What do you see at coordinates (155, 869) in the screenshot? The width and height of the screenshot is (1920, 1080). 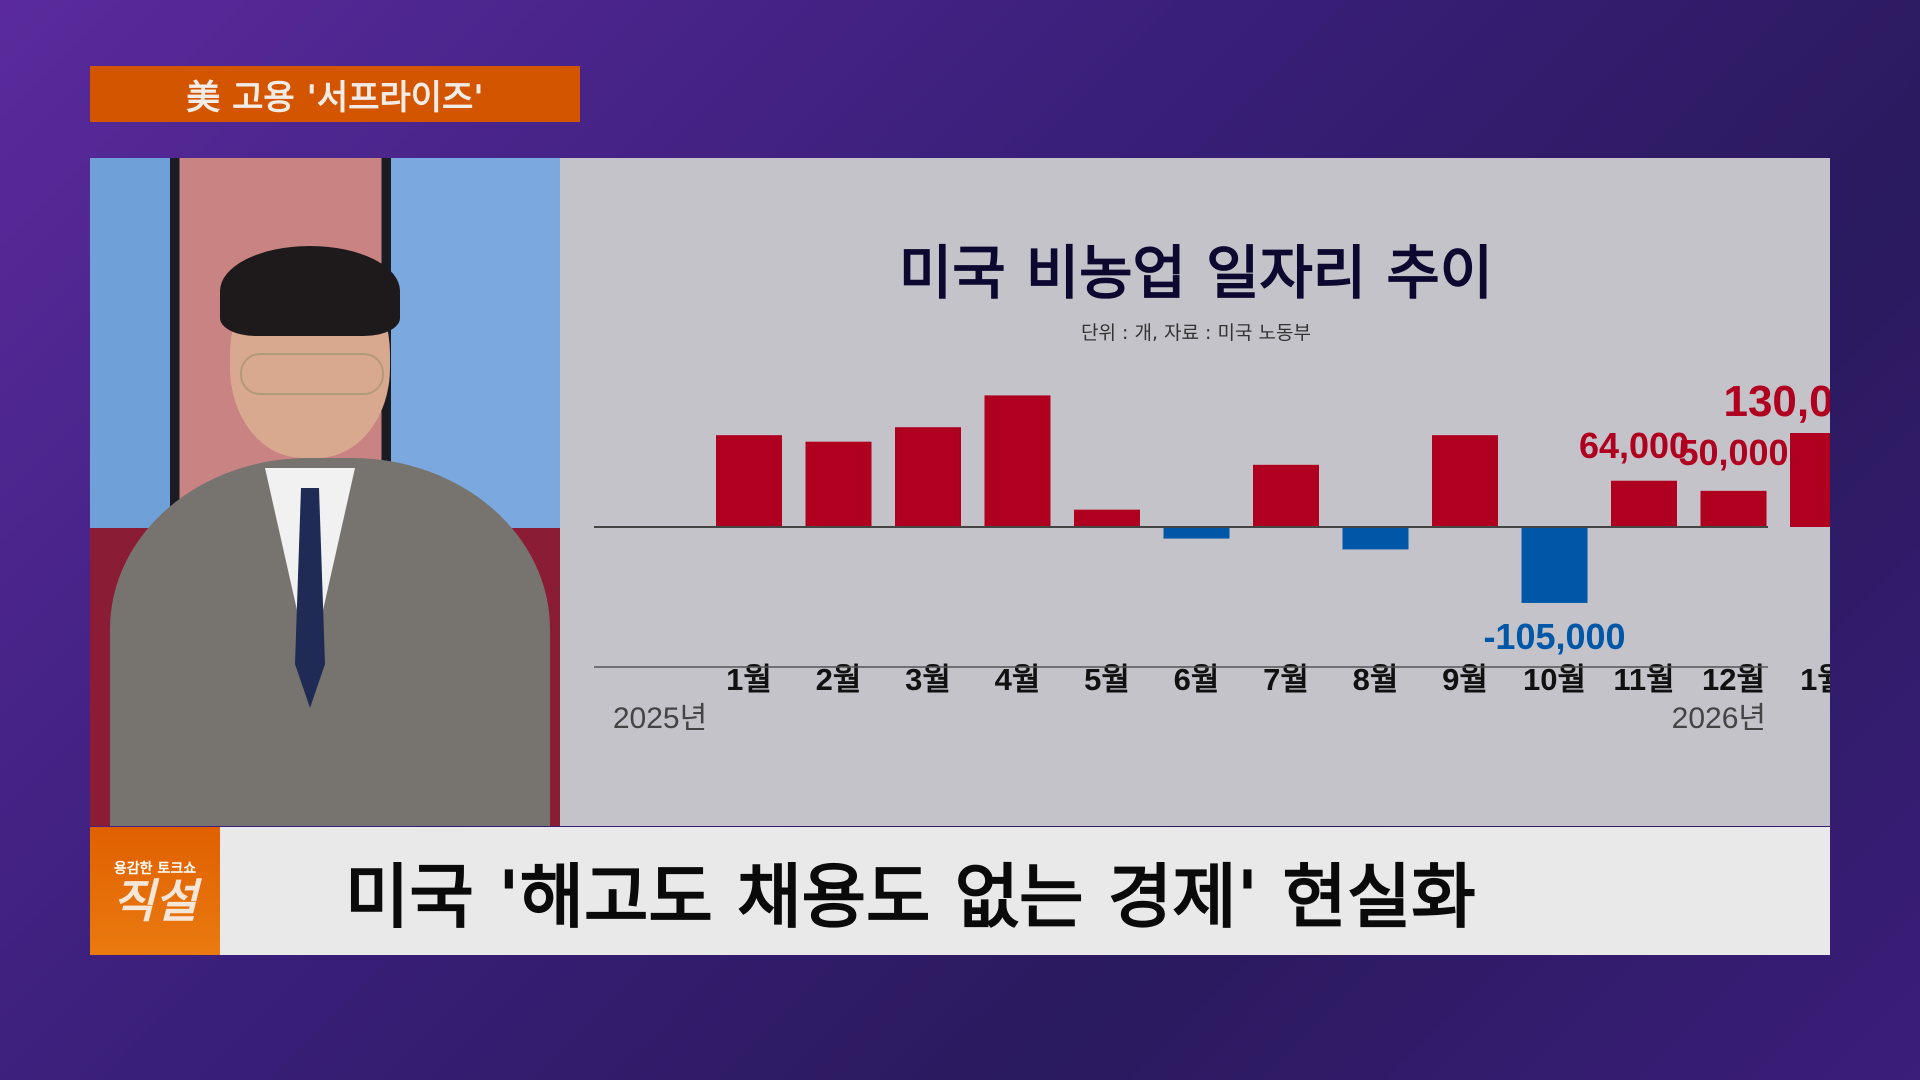 I see `logo-small-text: 용감한 토크쇼` at bounding box center [155, 869].